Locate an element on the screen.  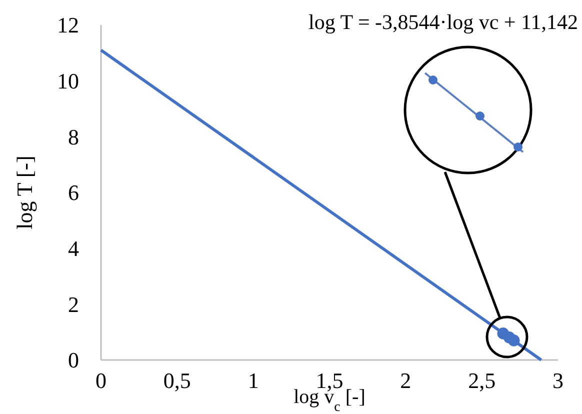
y-tick-label: 10 is located at coordinates (68, 81).